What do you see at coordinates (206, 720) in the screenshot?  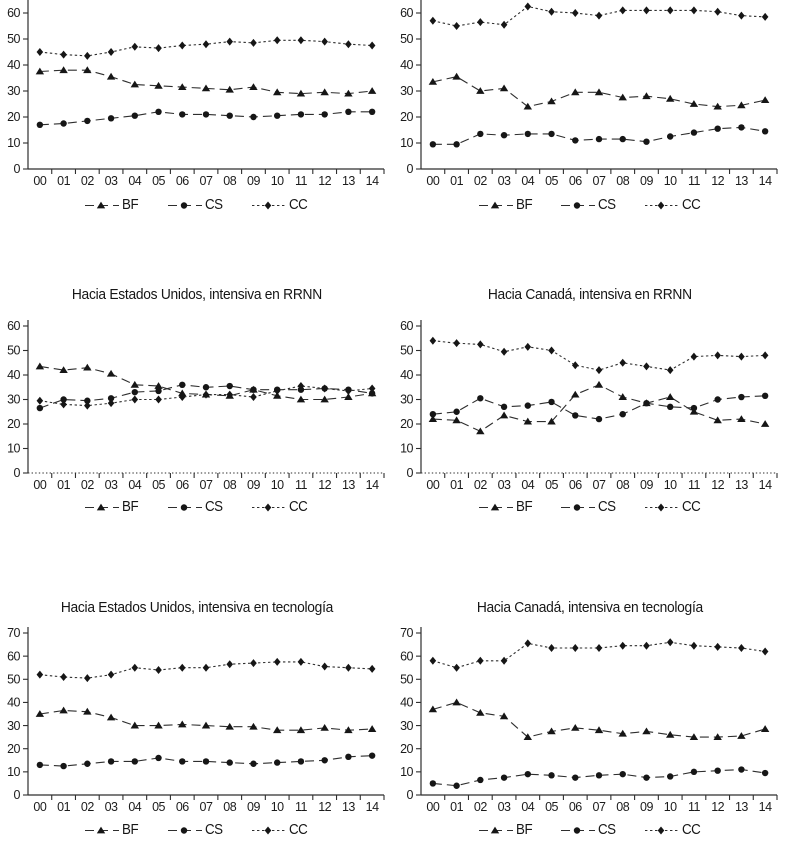 I see `series-bf` at bounding box center [206, 720].